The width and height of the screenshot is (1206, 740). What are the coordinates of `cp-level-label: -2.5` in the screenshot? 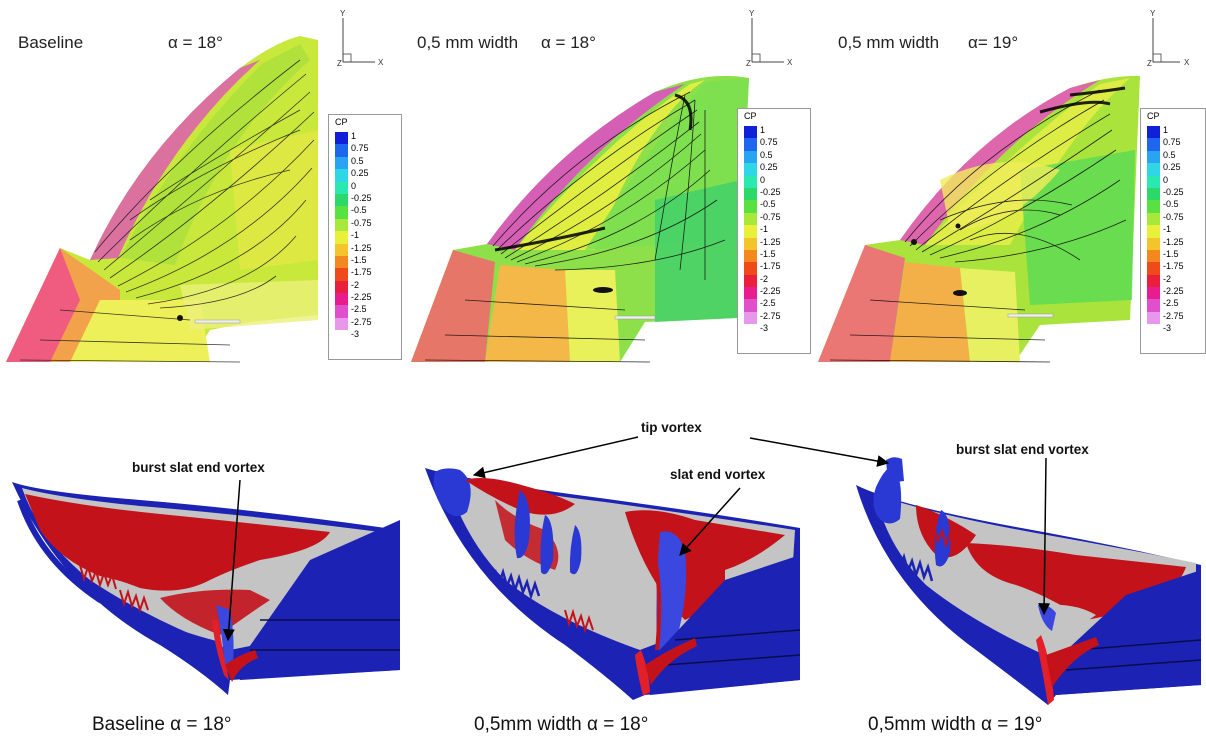 It's located at (1171, 303).